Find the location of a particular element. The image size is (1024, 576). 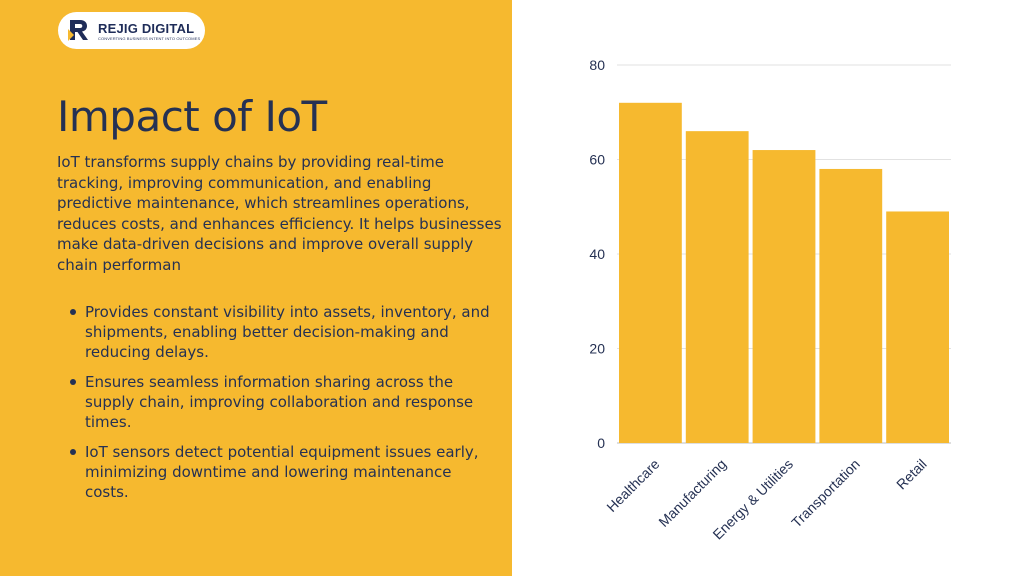

rejig-logo-icon is located at coordinates (78, 30).